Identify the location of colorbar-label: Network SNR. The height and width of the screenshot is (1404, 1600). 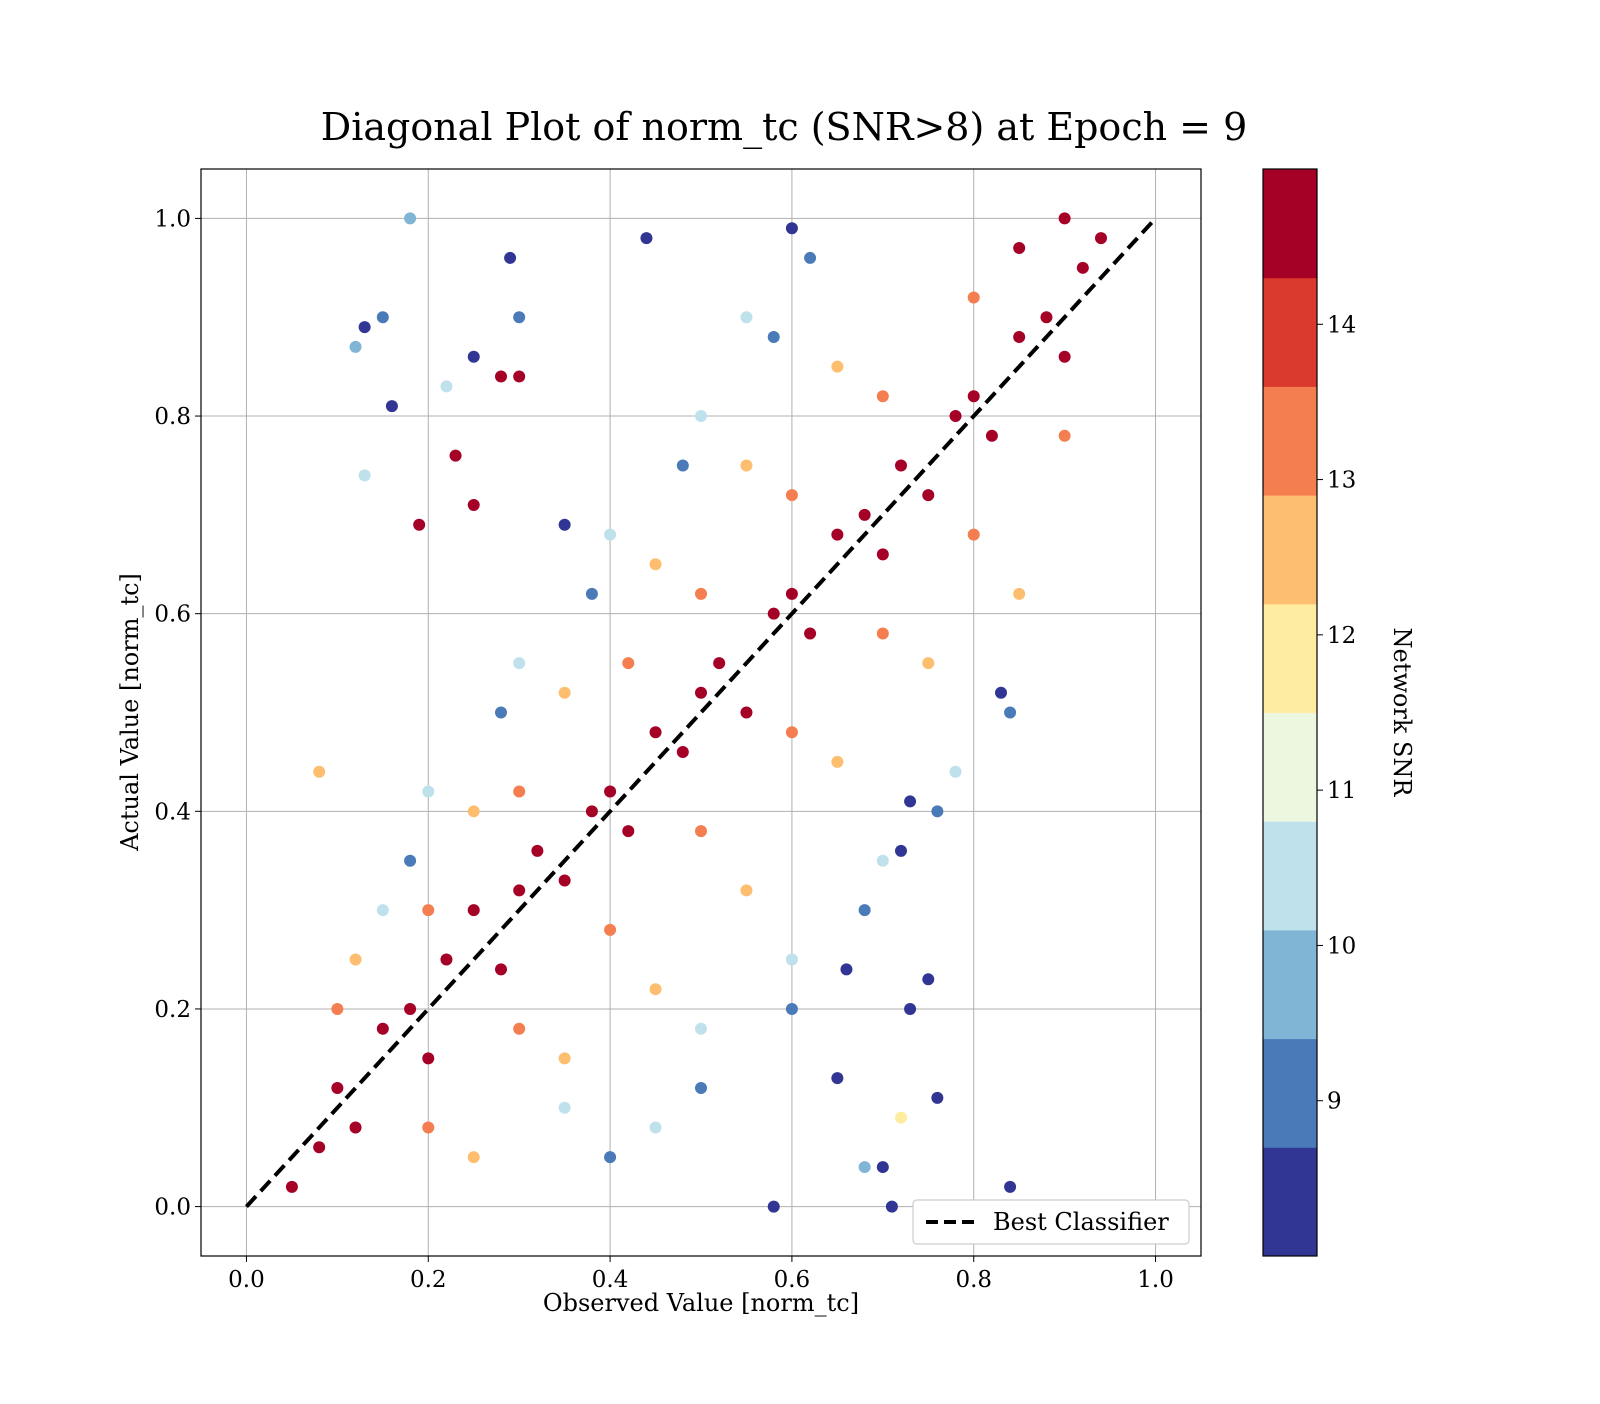
(1402, 713).